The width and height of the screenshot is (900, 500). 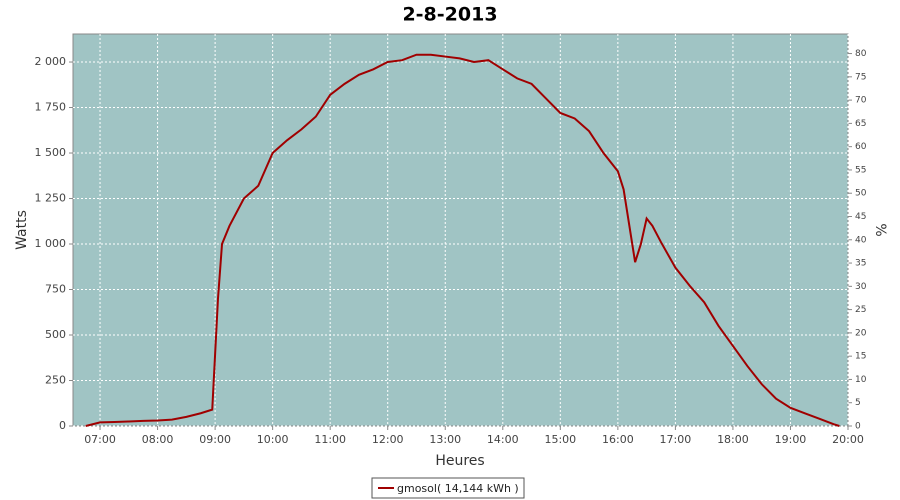 What do you see at coordinates (860, 310) in the screenshot?
I see `y2-tick-label: 25` at bounding box center [860, 310].